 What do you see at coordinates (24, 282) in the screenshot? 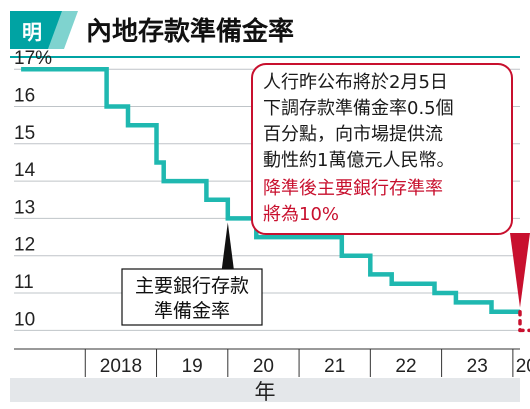
I see `y-tick-label: 11` at bounding box center [24, 282].